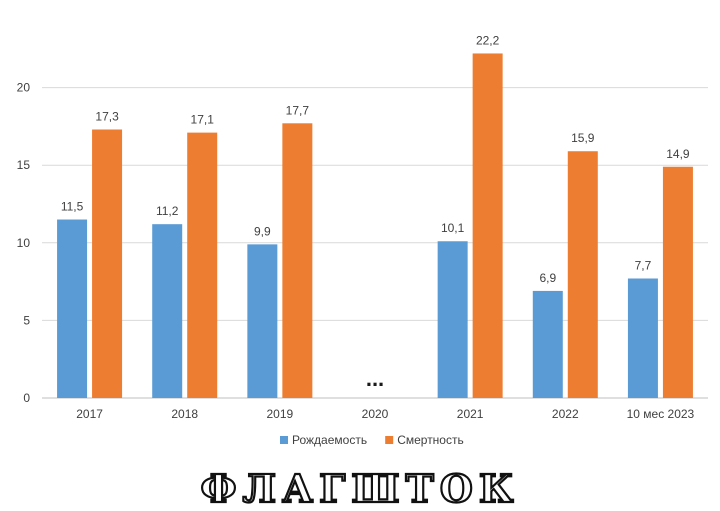 This screenshot has height=511, width=720. What do you see at coordinates (678, 154) in the screenshot?
I see `data-label: 14,9` at bounding box center [678, 154].